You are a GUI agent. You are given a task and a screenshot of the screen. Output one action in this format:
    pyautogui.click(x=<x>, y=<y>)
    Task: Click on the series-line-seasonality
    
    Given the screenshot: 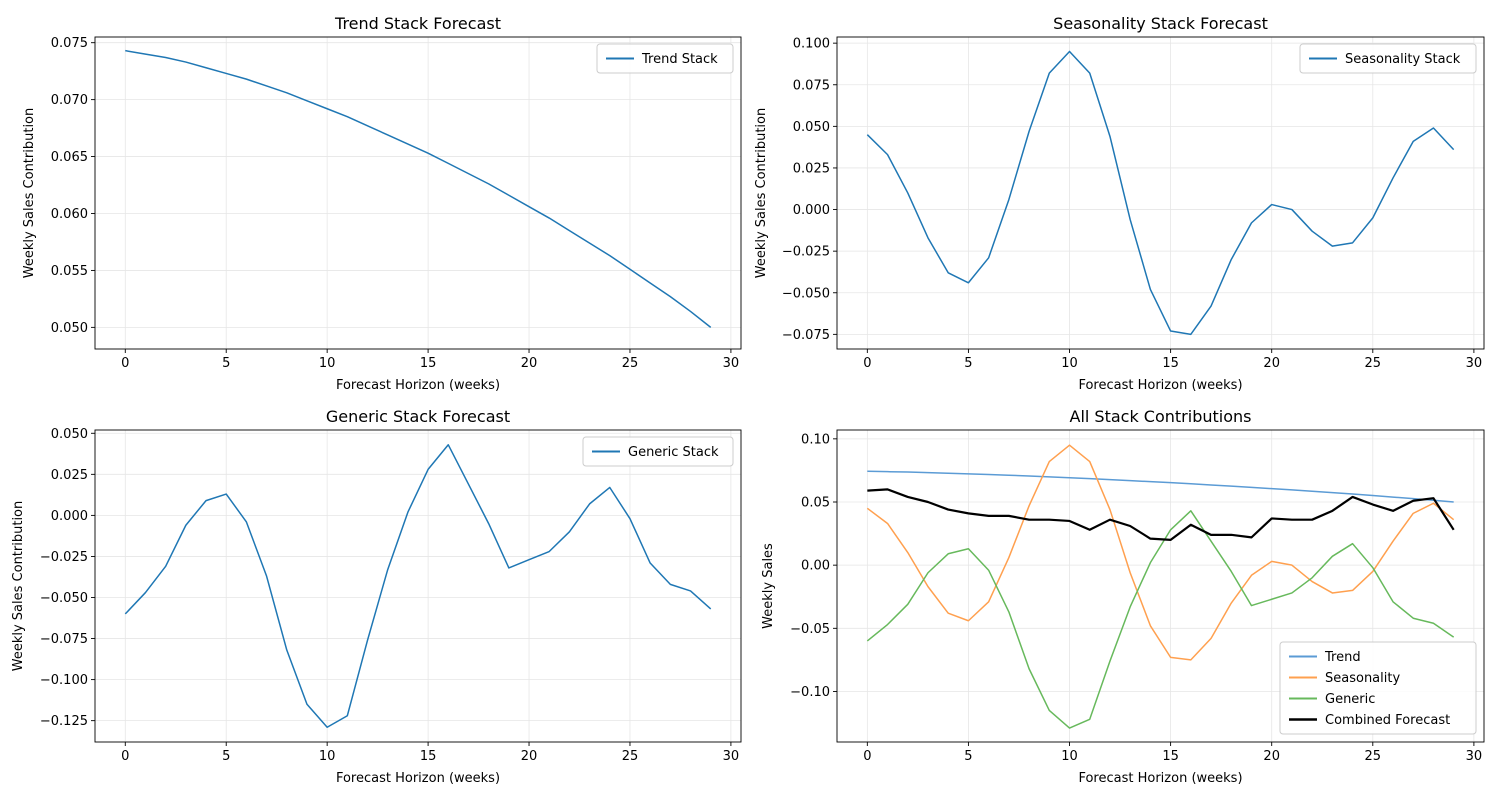 What is the action you would take?
    pyautogui.click(x=1160, y=552)
    